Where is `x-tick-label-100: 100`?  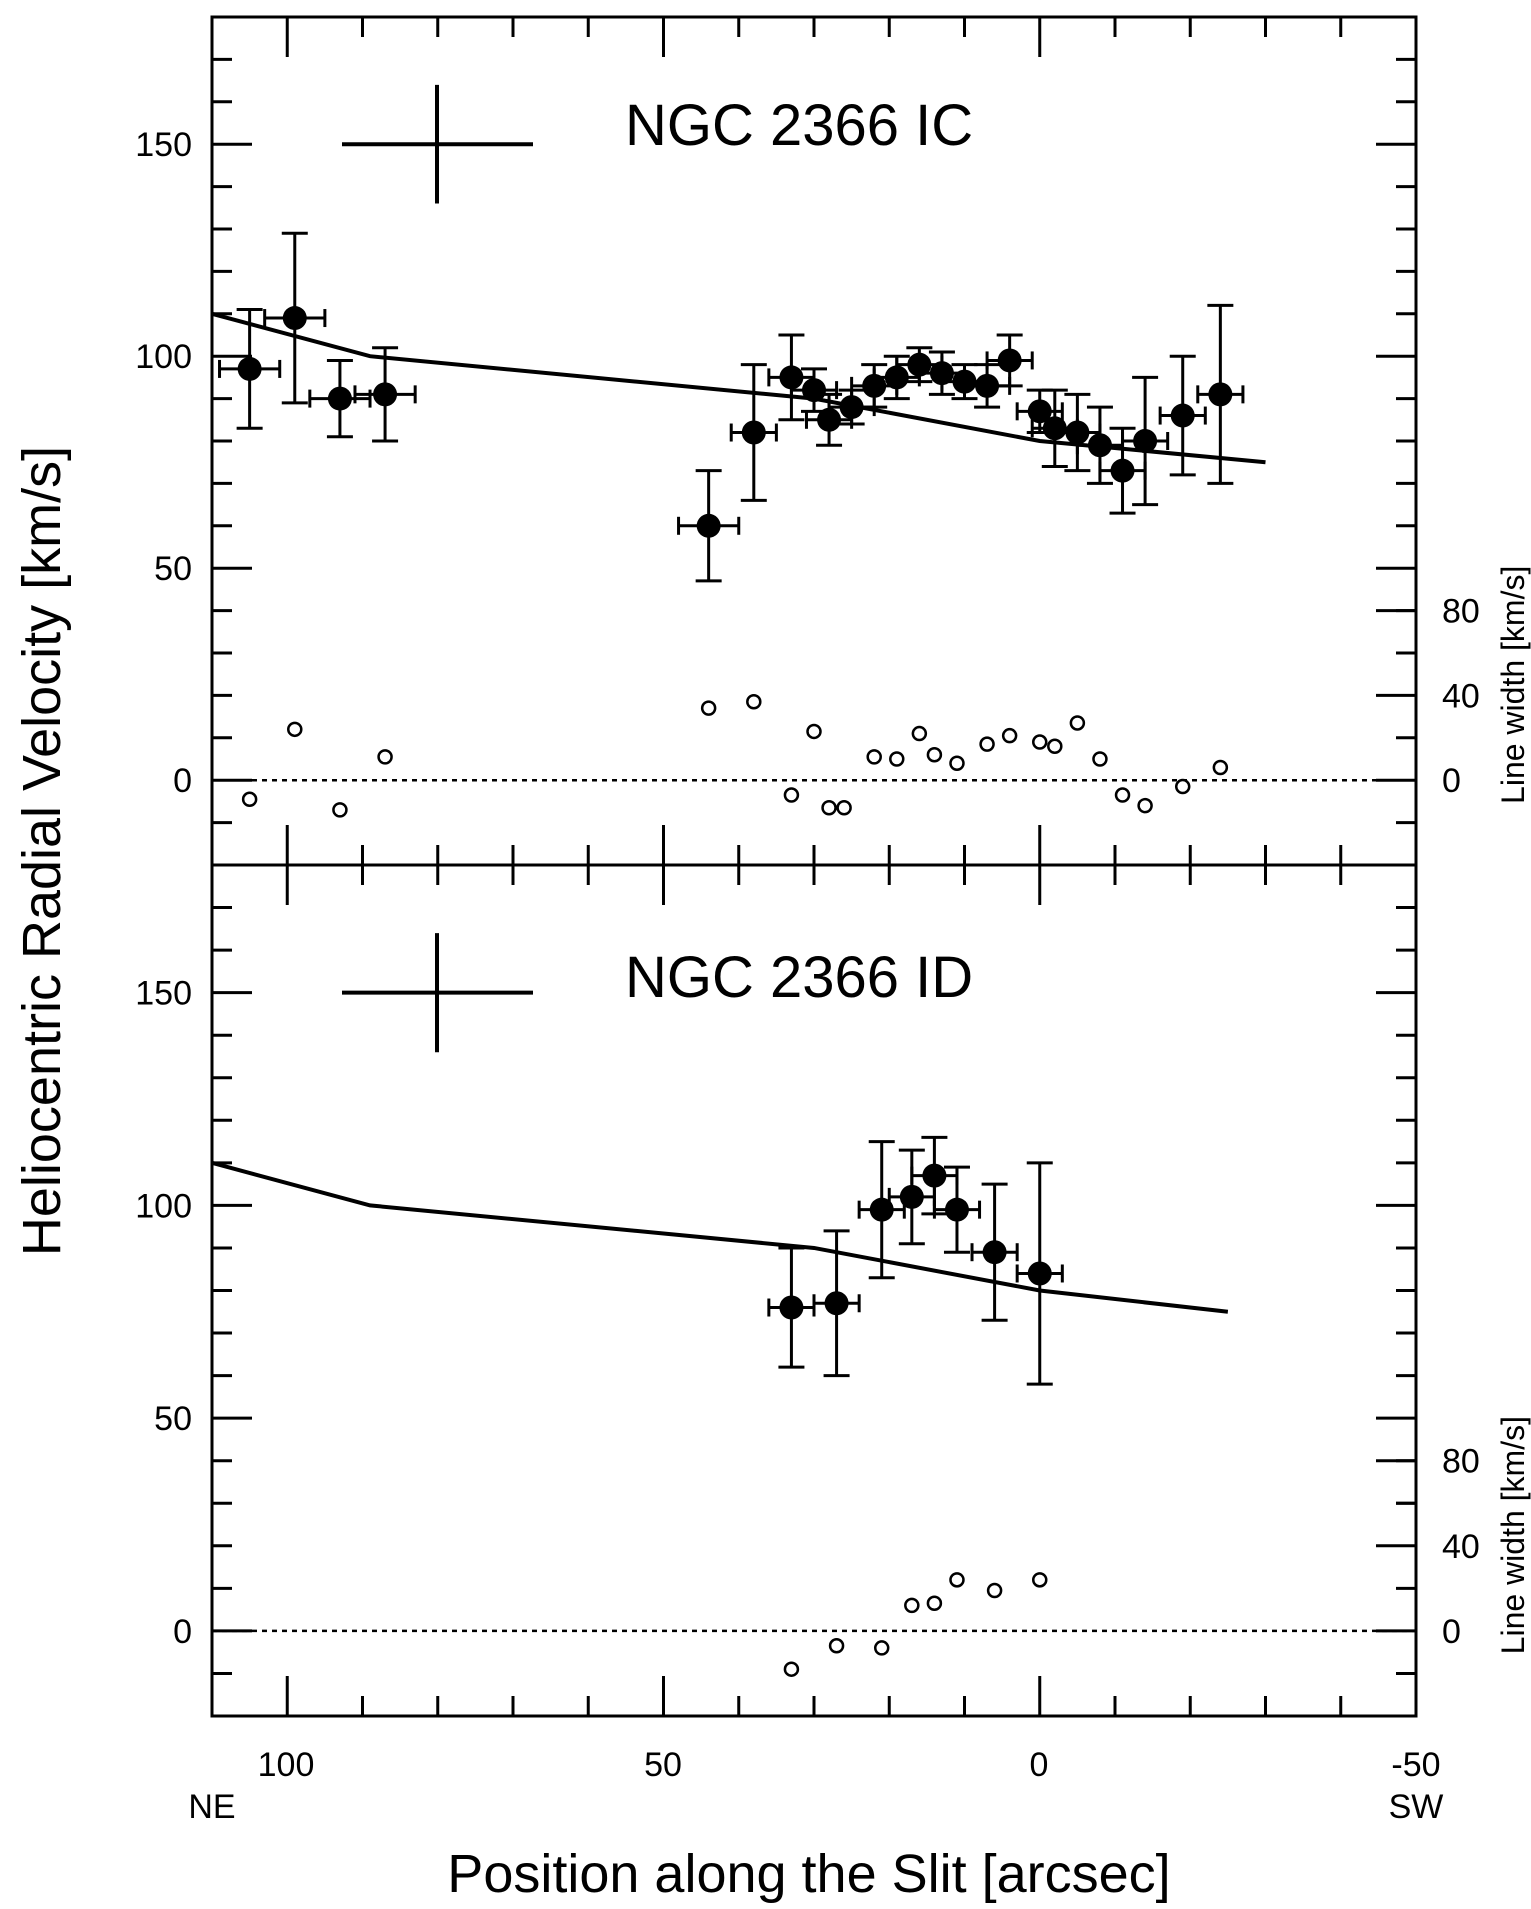
x-tick-label-100: 100 is located at coordinates (286, 1765).